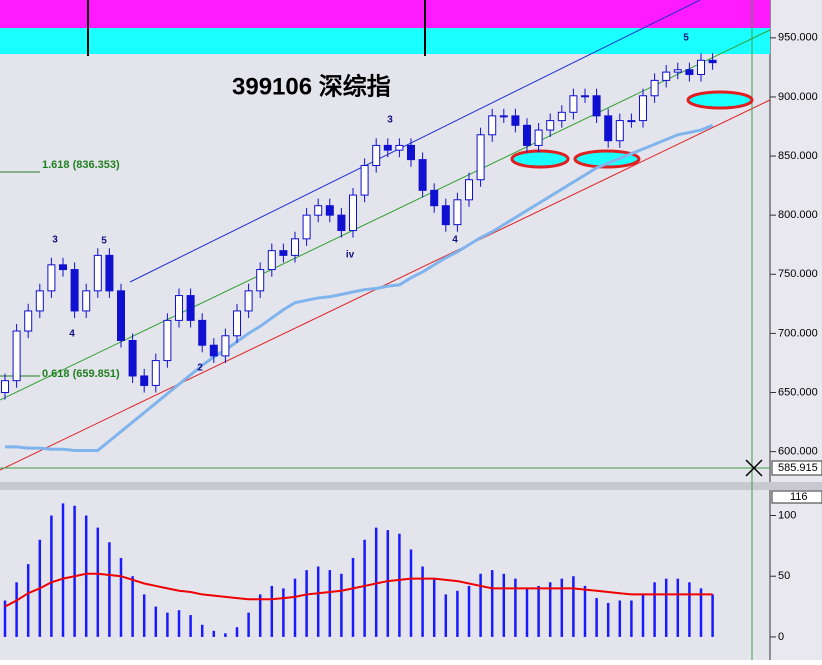 The height and width of the screenshot is (665, 822). What do you see at coordinates (798, 392) in the screenshot?
I see `y-tick-label: 650.000` at bounding box center [798, 392].